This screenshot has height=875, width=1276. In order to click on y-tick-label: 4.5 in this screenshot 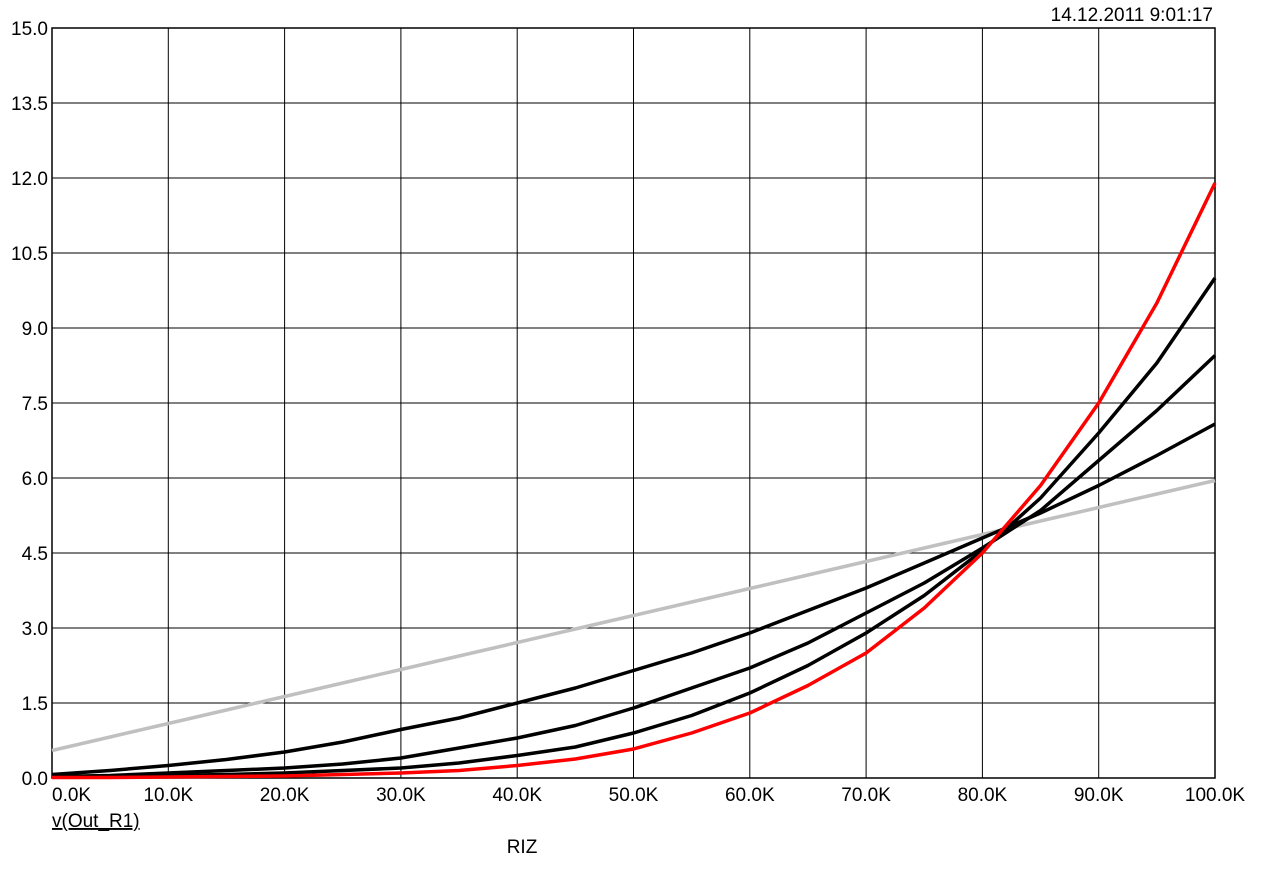, I will do `click(35, 554)`.